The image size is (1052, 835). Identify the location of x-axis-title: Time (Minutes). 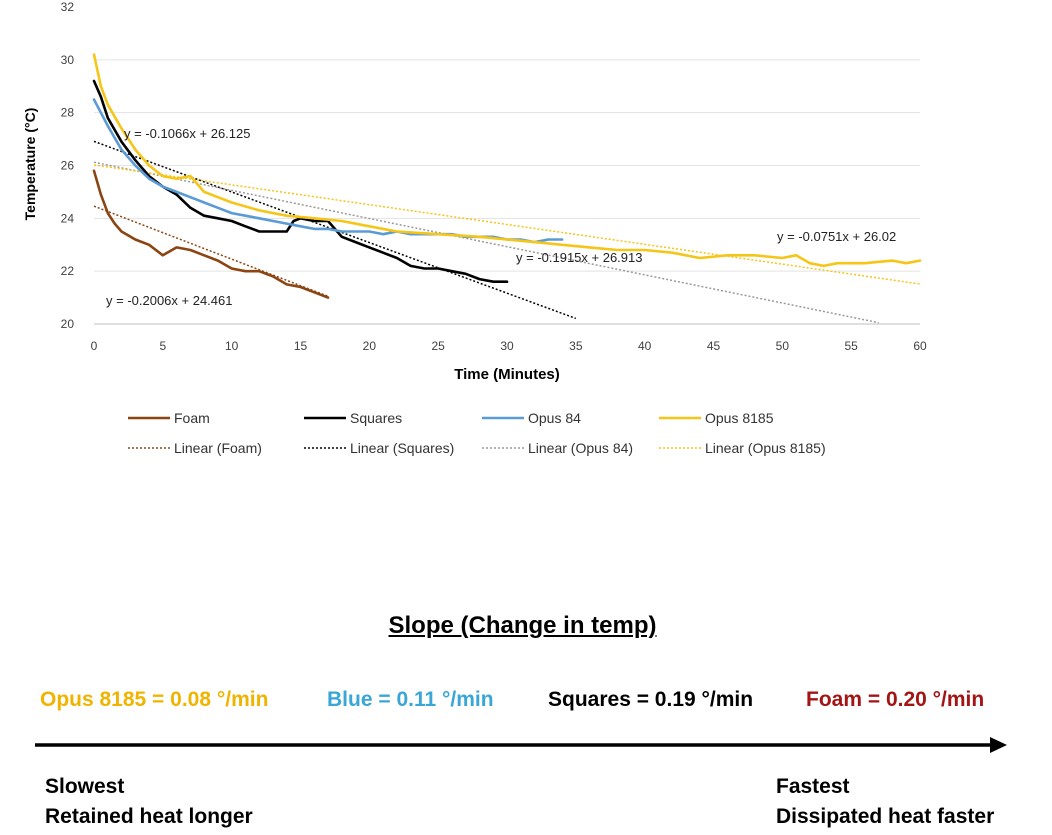
(507, 374).